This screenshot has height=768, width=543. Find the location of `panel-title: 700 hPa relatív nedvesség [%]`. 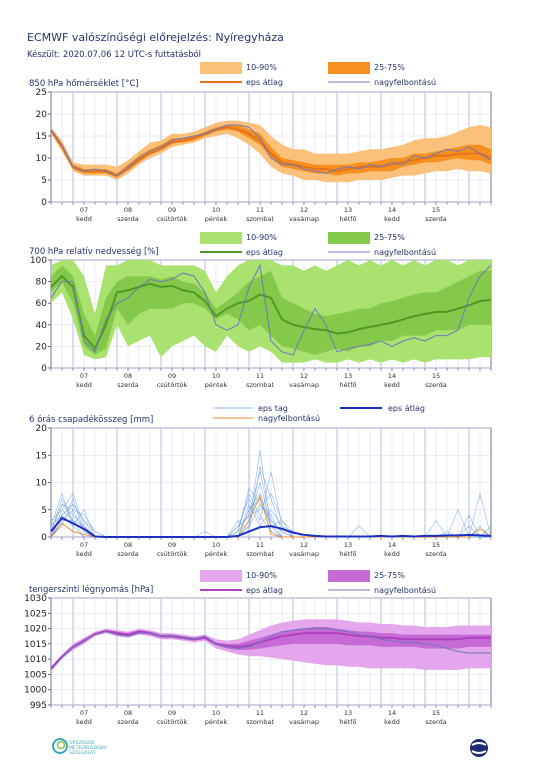

panel-title: 700 hPa relatív nedvesség [%] is located at coordinates (94, 251).